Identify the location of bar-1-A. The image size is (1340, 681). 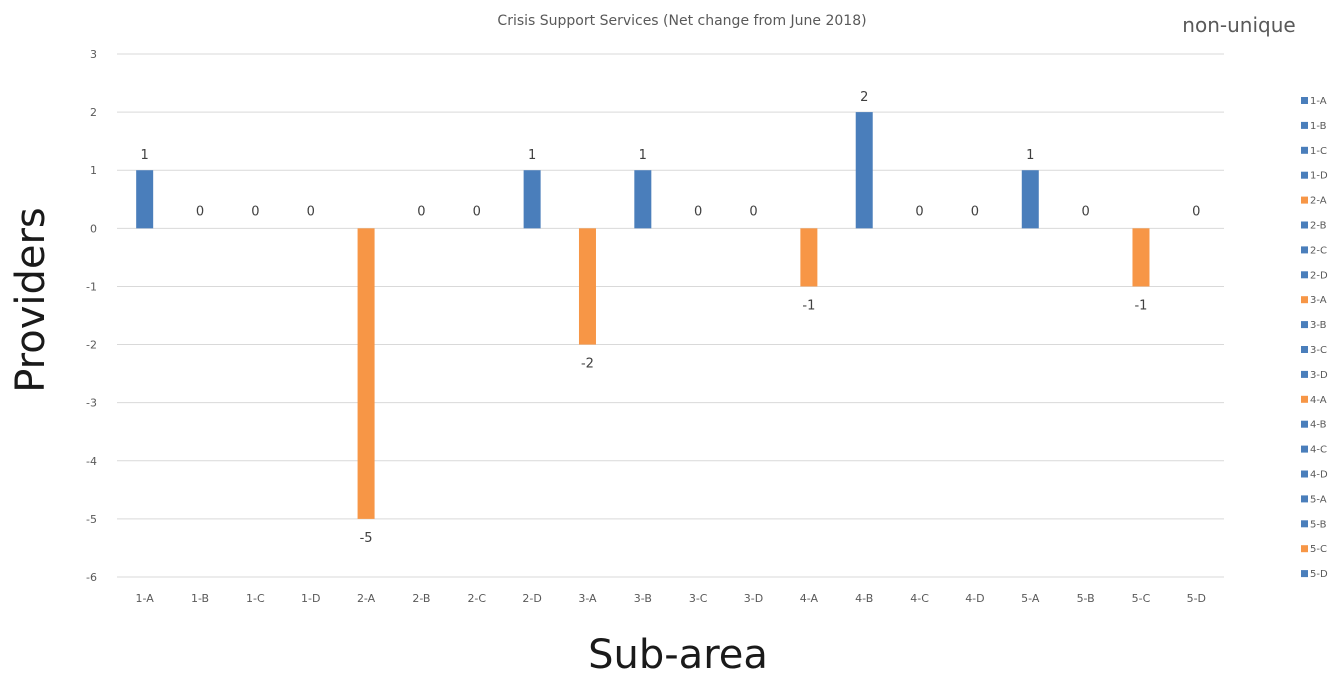
(145, 199).